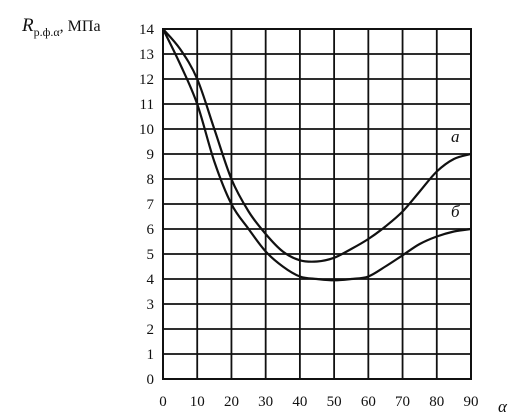 Image resolution: width=524 pixels, height=419 pixels. I want to click on y-tick-label-8: 8, so click(151, 180).